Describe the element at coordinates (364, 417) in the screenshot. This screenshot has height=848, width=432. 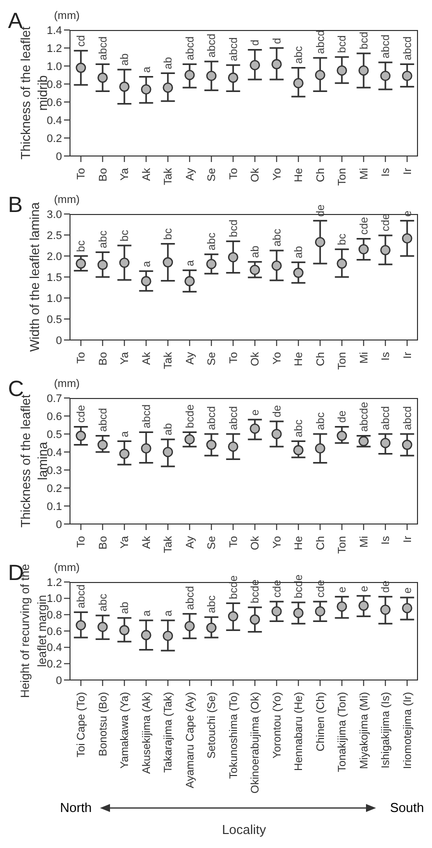
I see `data-label: abcde` at that location.